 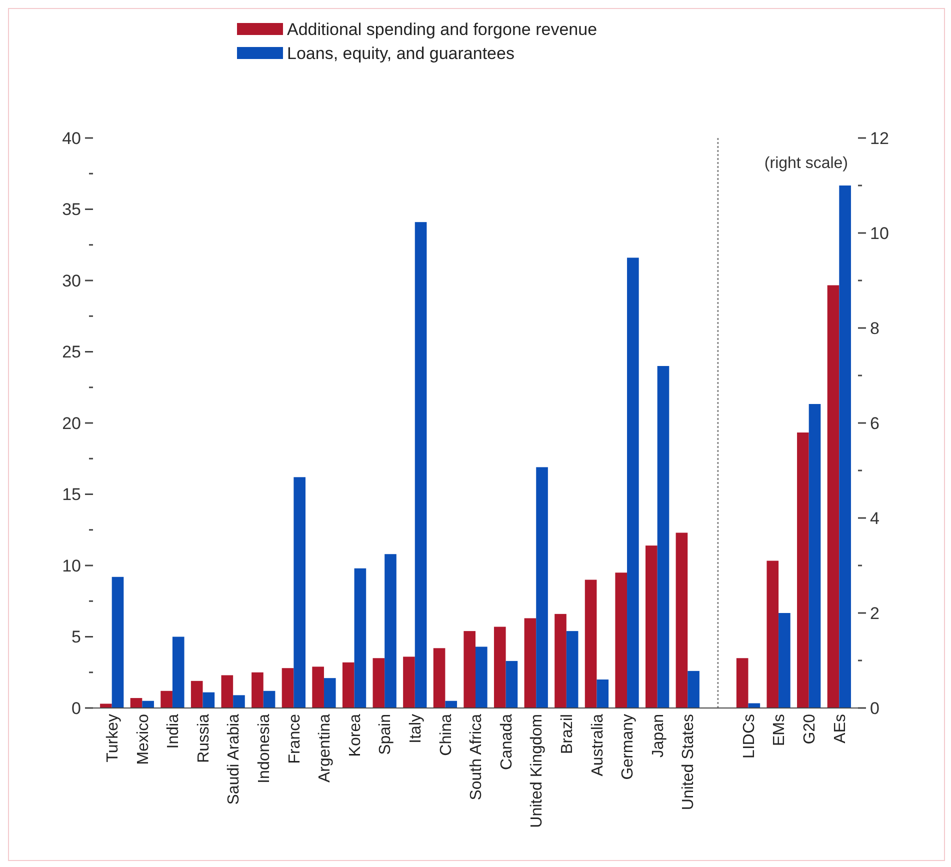 What do you see at coordinates (806, 163) in the screenshot?
I see `annotation: (right scale)` at bounding box center [806, 163].